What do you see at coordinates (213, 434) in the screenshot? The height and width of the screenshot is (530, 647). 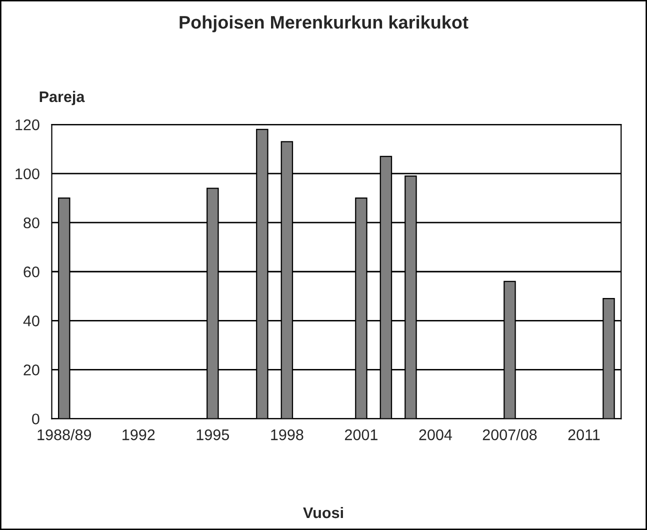 I see `x-tick-label: 1995` at bounding box center [213, 434].